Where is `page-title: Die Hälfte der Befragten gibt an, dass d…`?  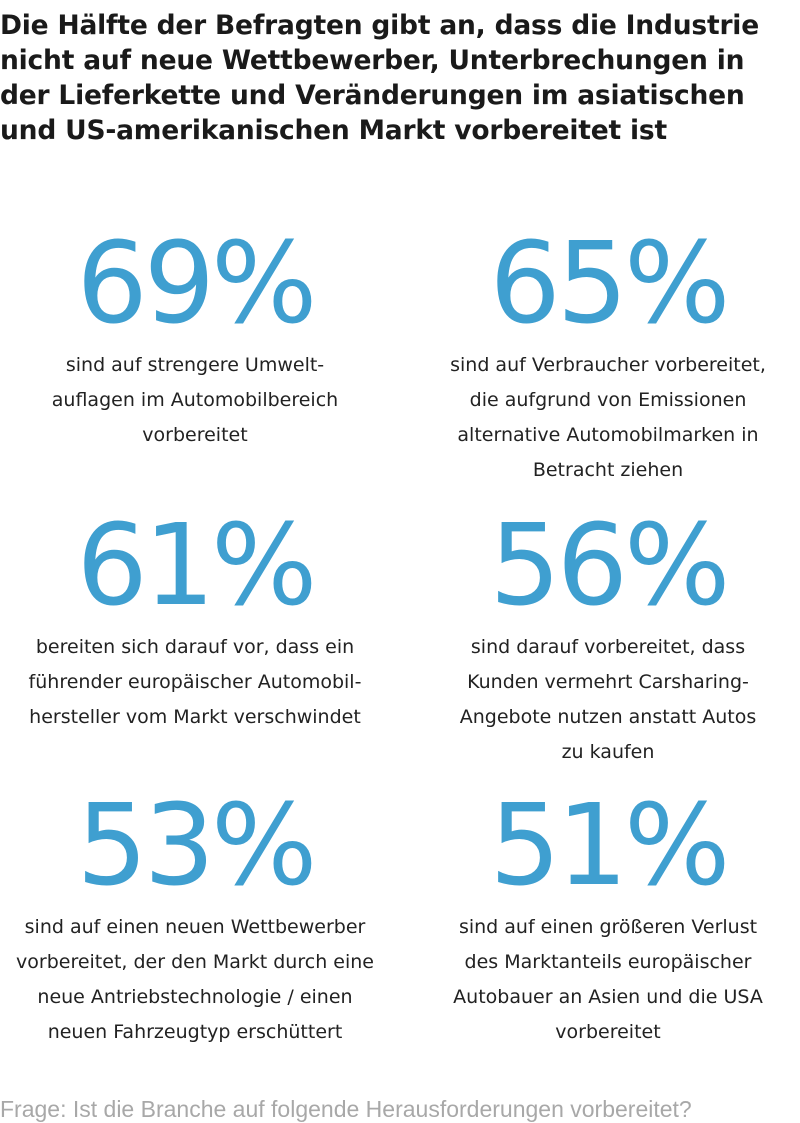 page-title: Die Hälfte der Befragten gibt an, dass d… is located at coordinates (400, 78).